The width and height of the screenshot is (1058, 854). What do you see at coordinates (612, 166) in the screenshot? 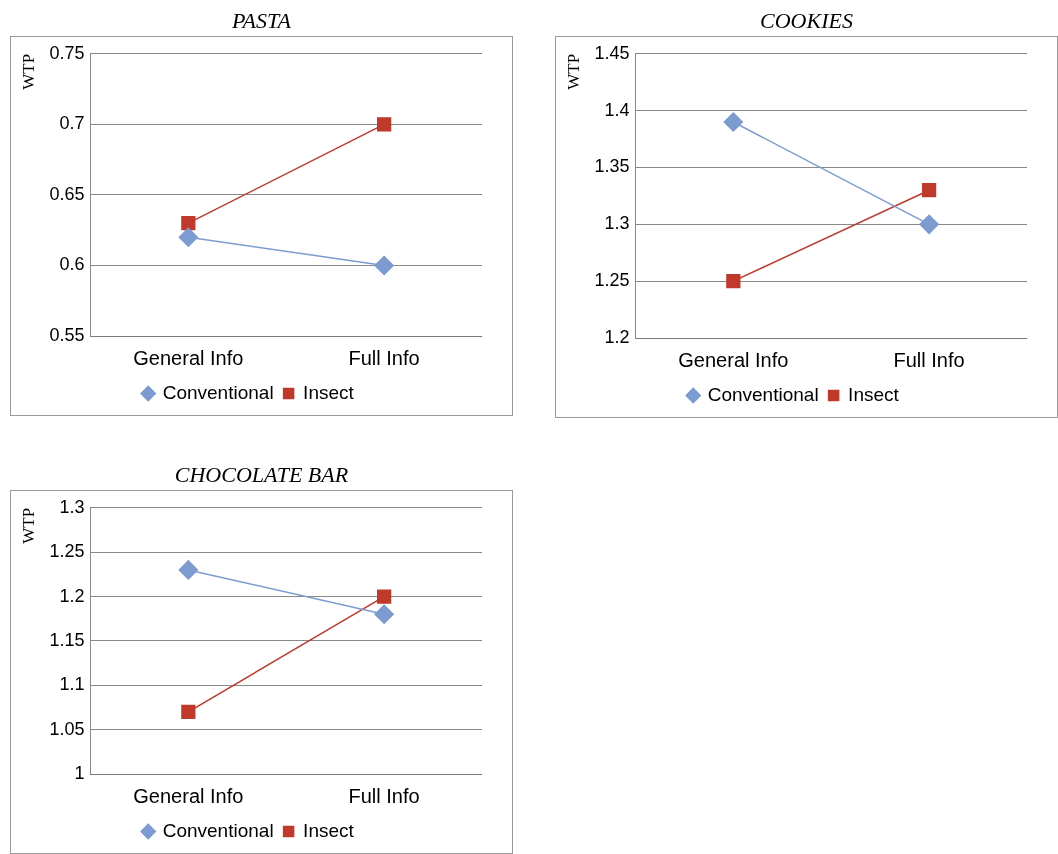
I see `y-tick-label: 1.35` at bounding box center [612, 166].